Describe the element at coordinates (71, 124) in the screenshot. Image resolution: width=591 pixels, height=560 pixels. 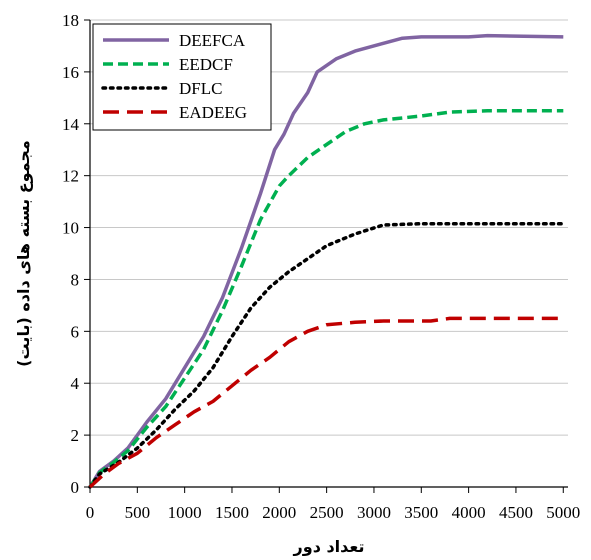
I see `y-tick-label: 14` at that location.